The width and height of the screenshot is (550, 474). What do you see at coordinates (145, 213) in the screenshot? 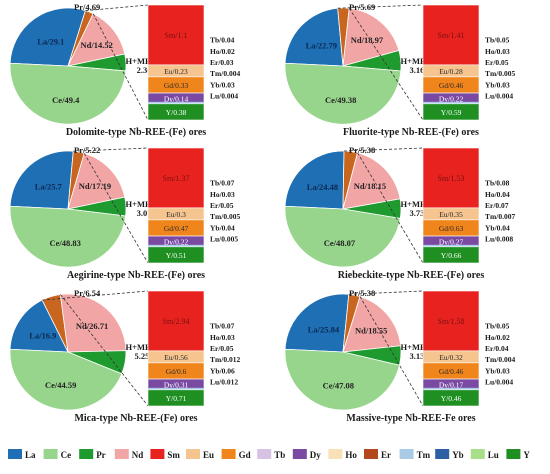
I see `pie-label-hmree-value: 3.07` at bounding box center [145, 213].